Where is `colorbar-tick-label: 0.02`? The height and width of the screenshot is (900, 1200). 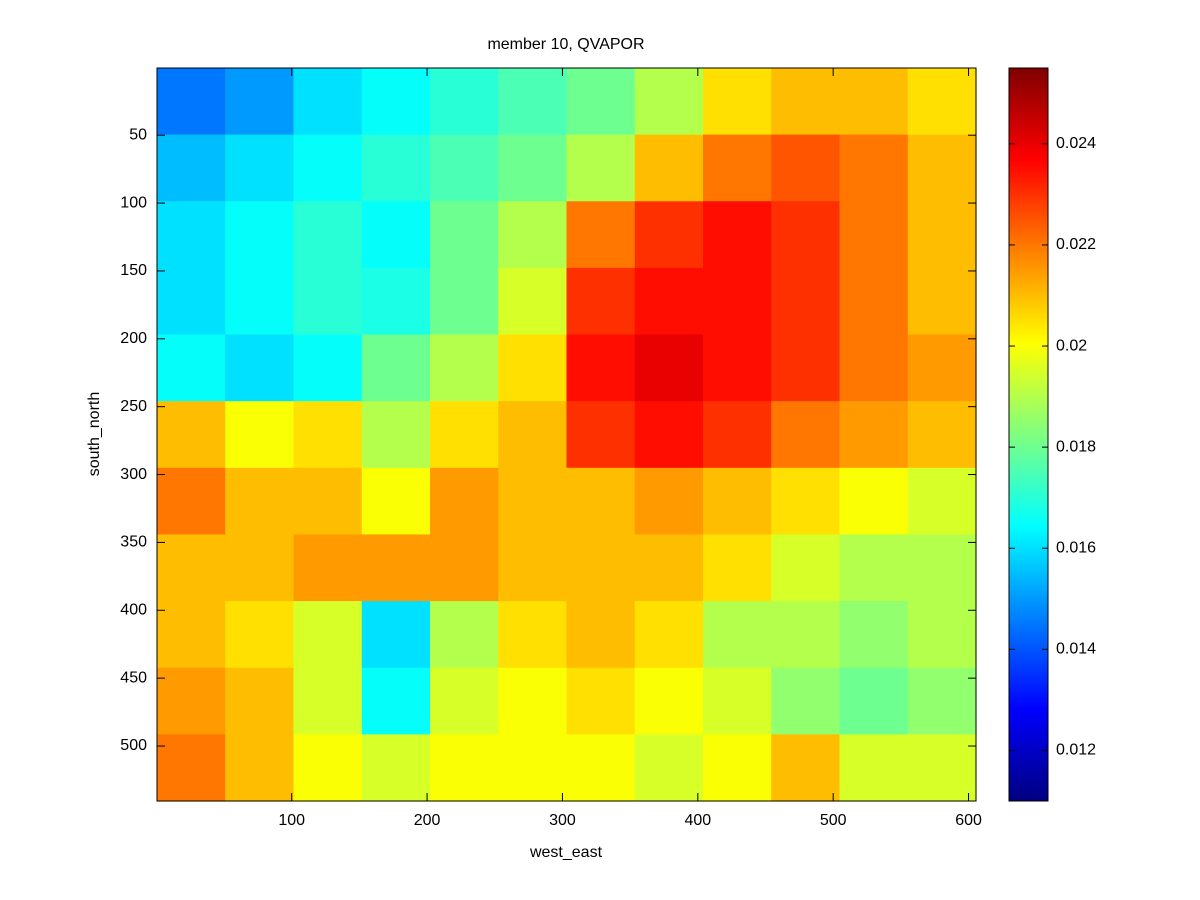 colorbar-tick-label: 0.02 is located at coordinates (1071, 345).